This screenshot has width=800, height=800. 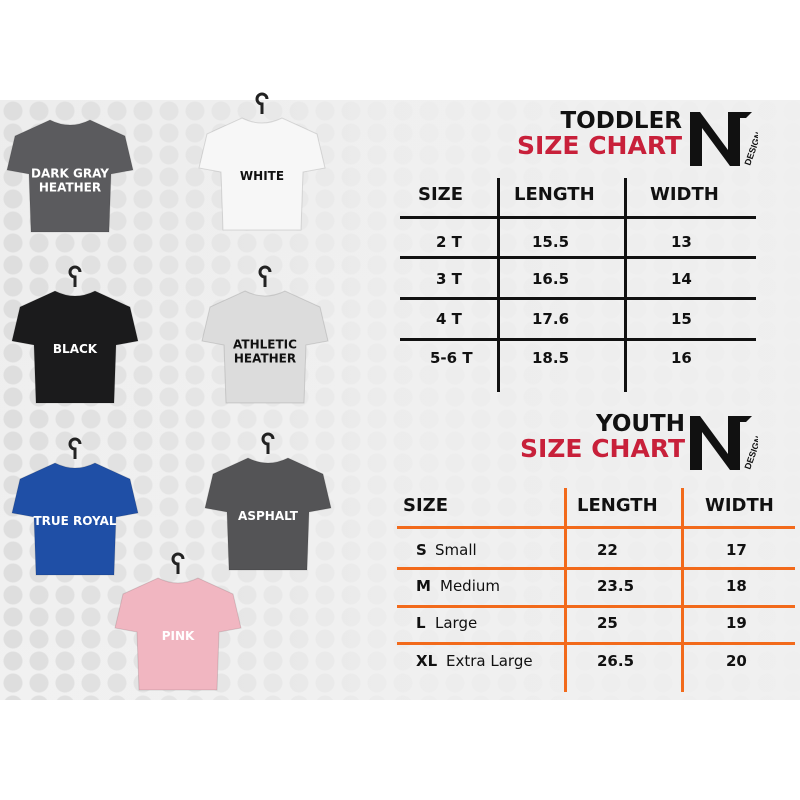 I want to click on shirt-asphalt: ASPHALT, so click(x=268, y=503).